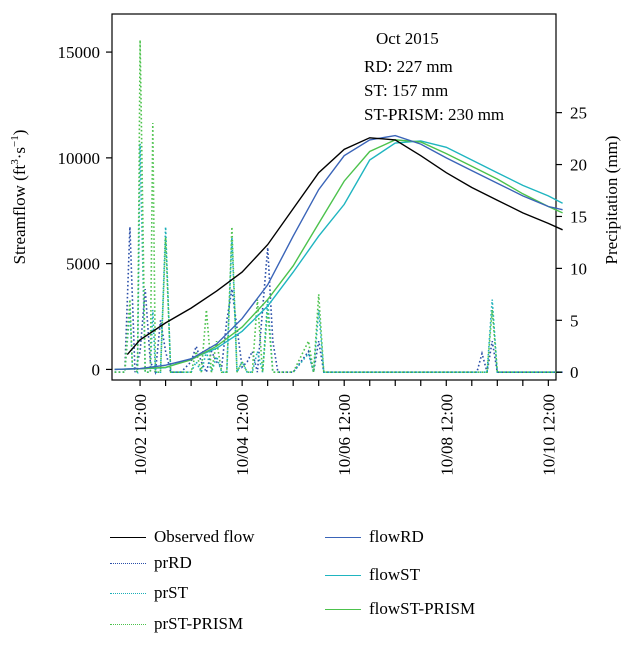 This screenshot has height=646, width=631. Describe the element at coordinates (446, 435) in the screenshot. I see `x-tick-label: 10/08 12:00` at that location.